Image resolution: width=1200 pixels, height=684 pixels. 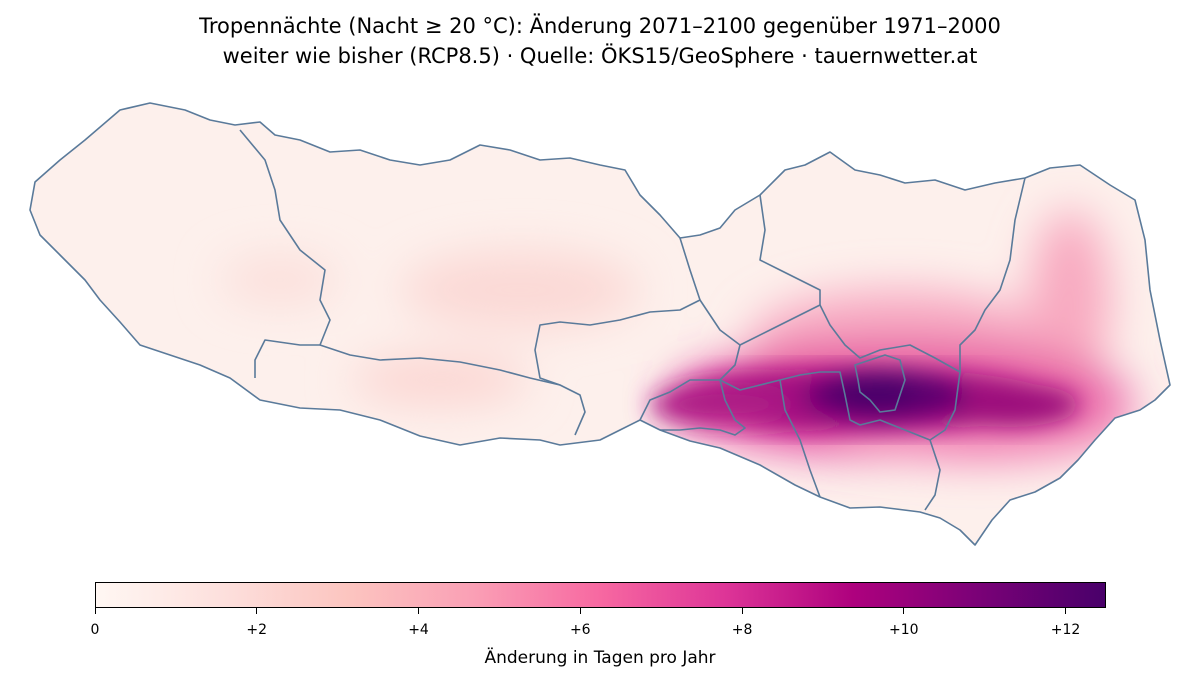 What do you see at coordinates (703, 407) in the screenshot?
I see `district-border-south-lake` at bounding box center [703, 407].